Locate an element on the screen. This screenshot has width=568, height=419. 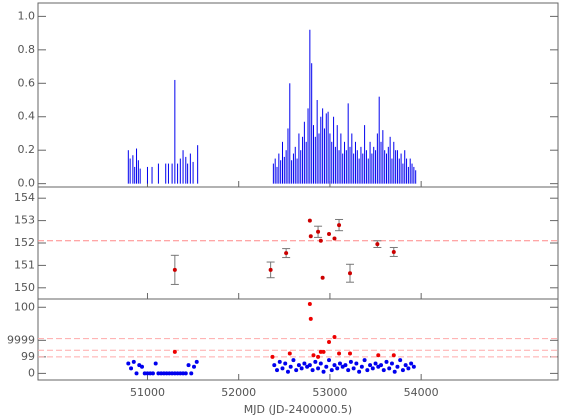
y-tick-label: 151 is located at coordinates (24, 264).